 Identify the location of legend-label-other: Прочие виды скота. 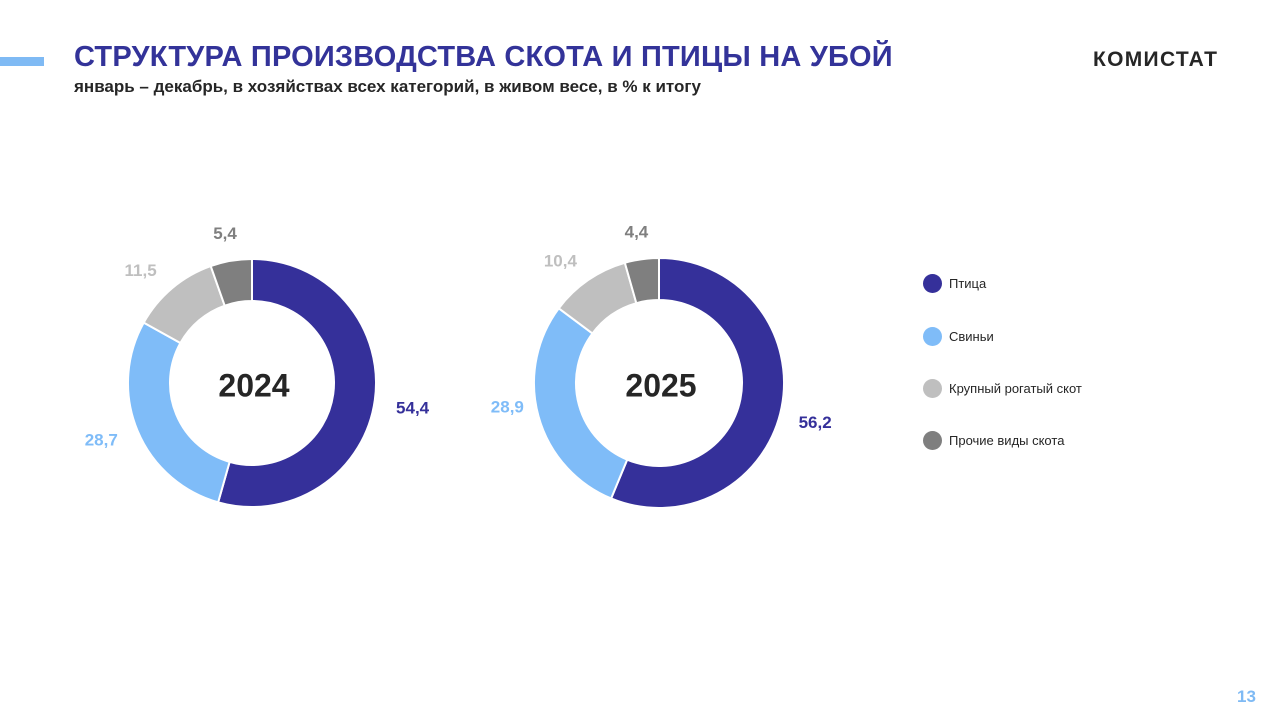
(1007, 440).